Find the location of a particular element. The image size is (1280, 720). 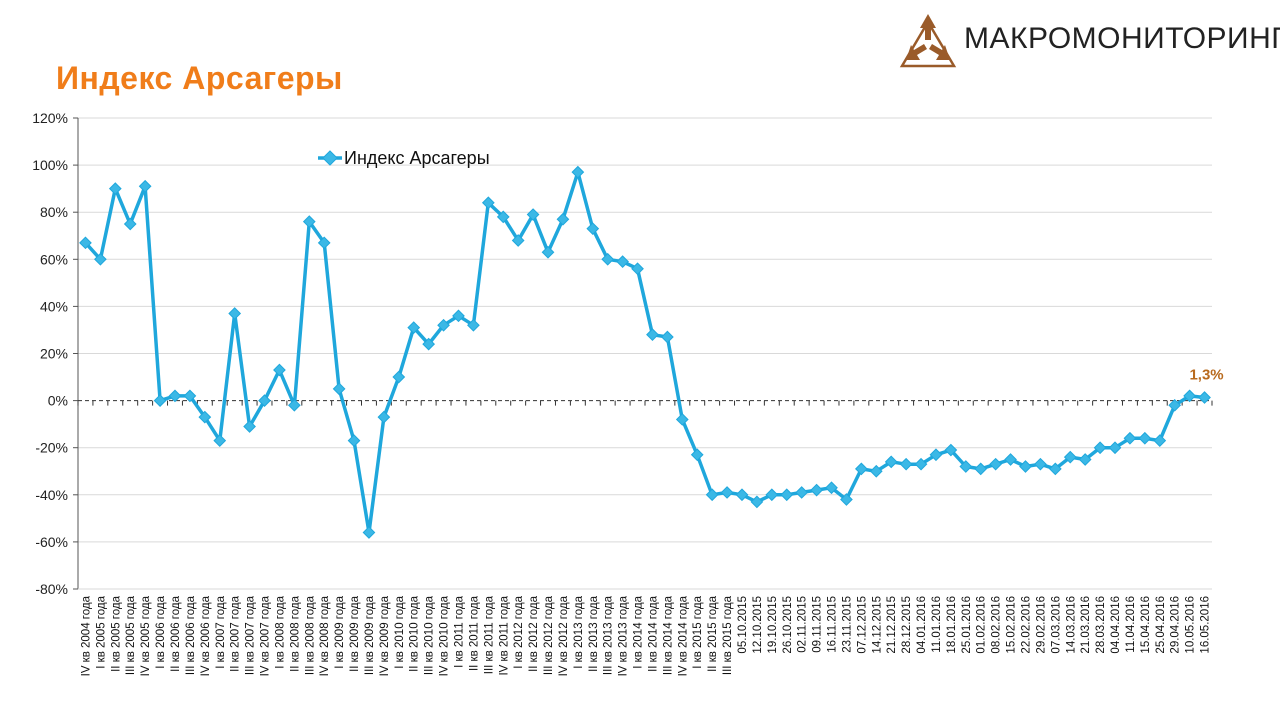

x-tick-label: III кв 2014 года is located at coordinates (668, 635).